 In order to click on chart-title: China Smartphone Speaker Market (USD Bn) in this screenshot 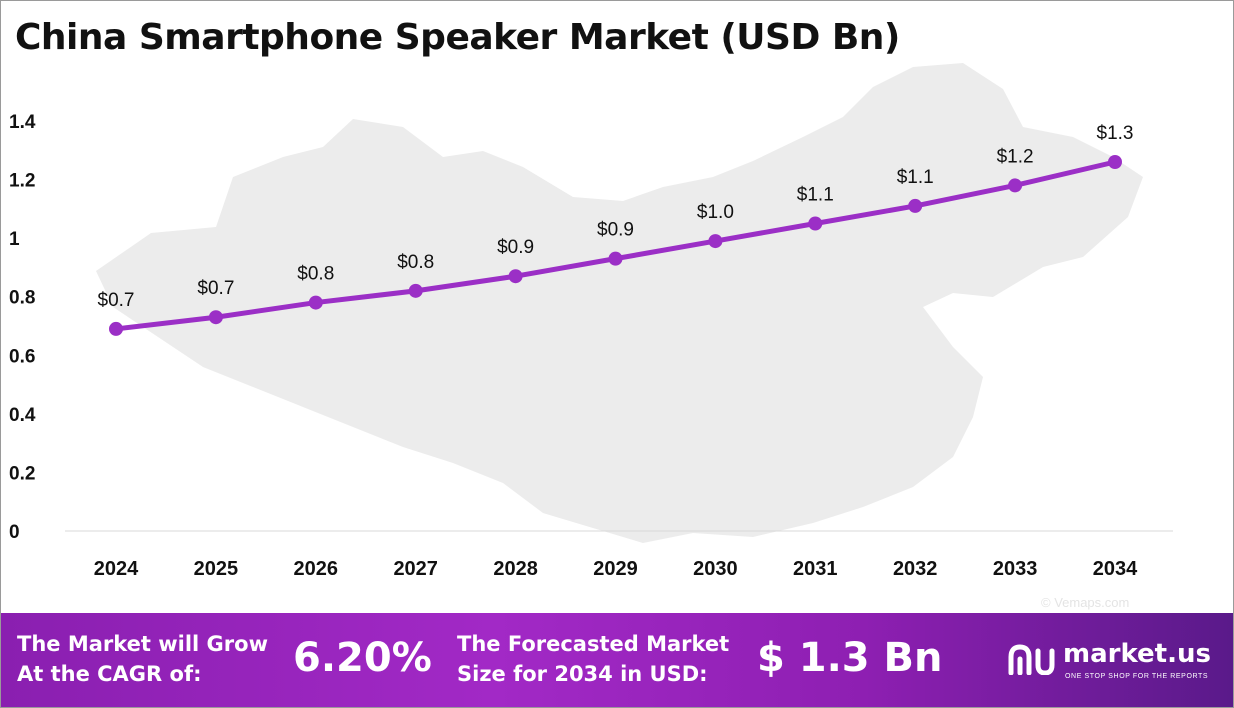, I will do `click(457, 37)`.